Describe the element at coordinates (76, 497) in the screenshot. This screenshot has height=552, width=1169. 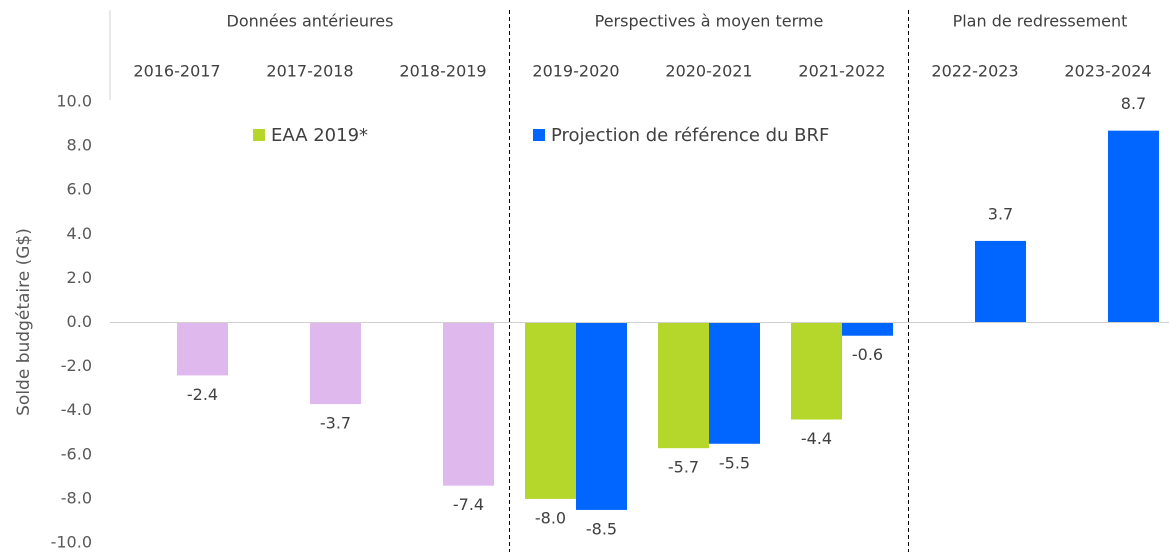
I see `y-tick-label: -8.0` at that location.